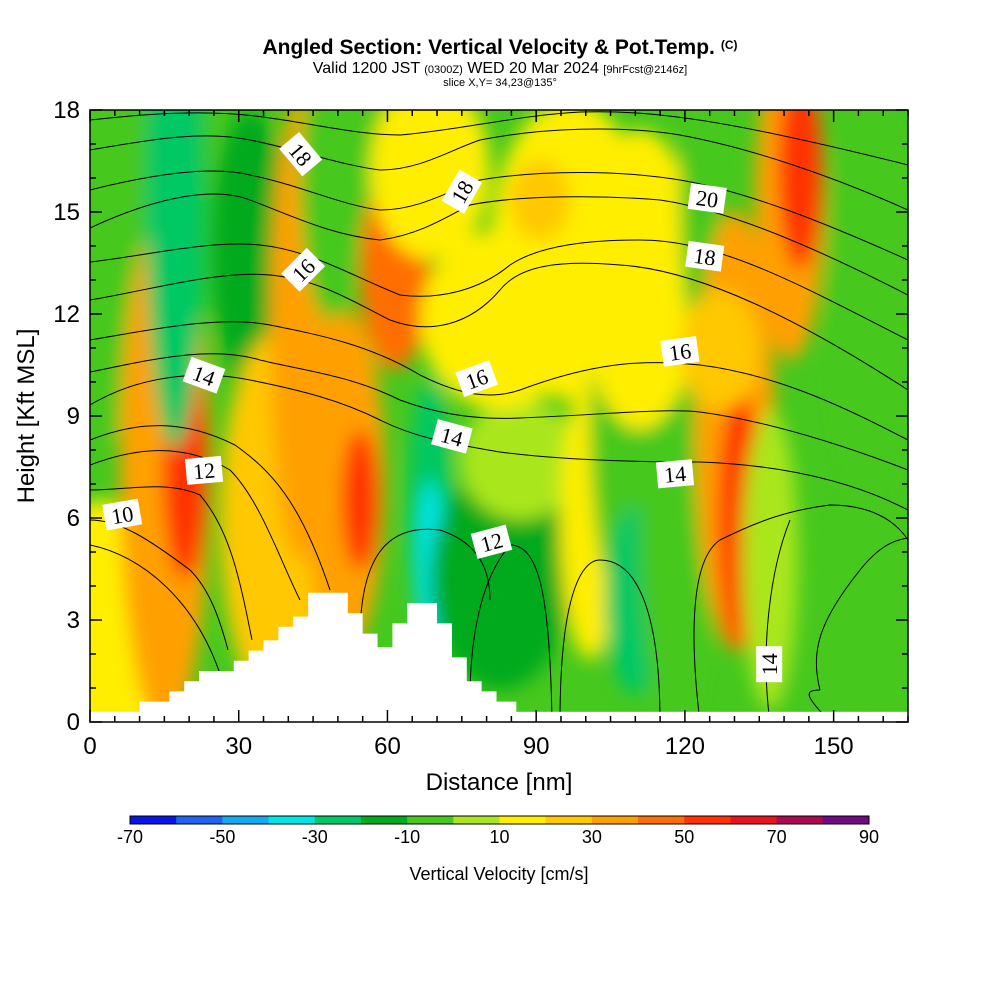 This screenshot has width=1000, height=1000. Describe the element at coordinates (533, 68) in the screenshot. I see `valid-date: WED 20 Mar 2024` at that location.